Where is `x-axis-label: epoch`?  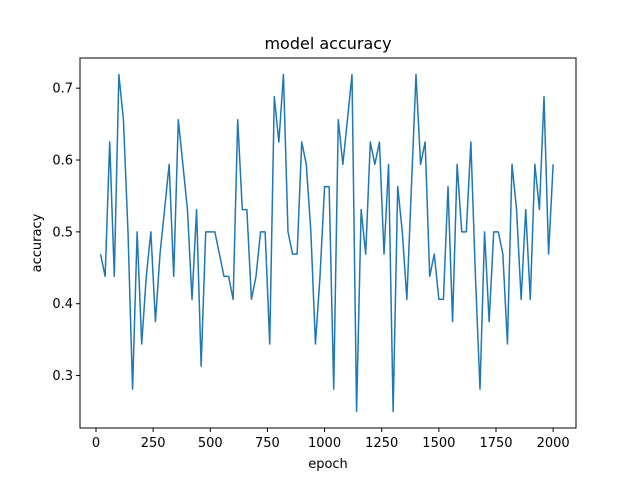 x-axis-label: epoch is located at coordinates (328, 464).